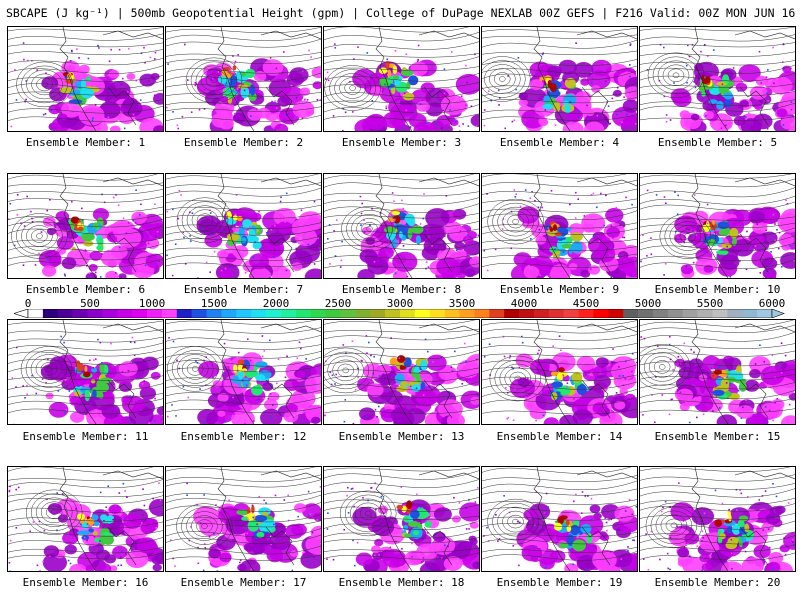 This screenshot has height=600, width=800. I want to click on member-caption: Ensemble Member: 5, so click(717, 142).